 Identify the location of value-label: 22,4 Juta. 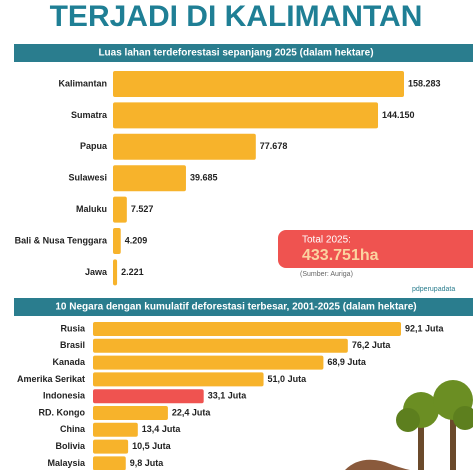
(192, 412).